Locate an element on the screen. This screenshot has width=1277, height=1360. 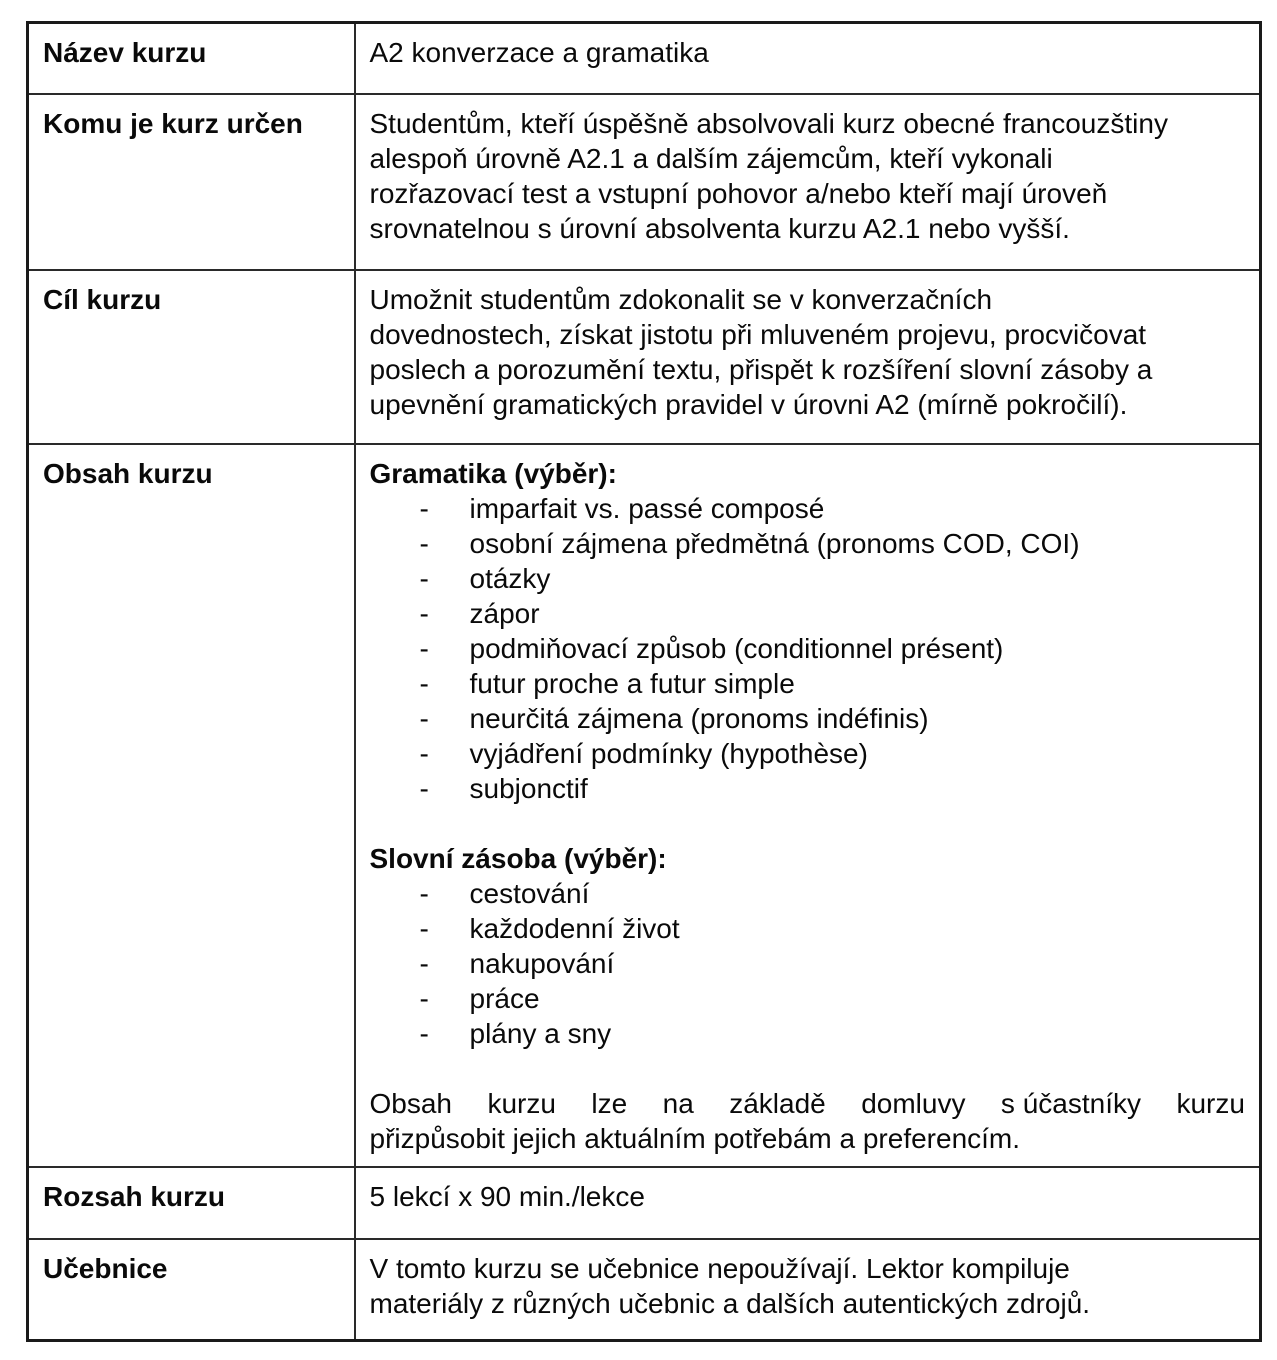
target-audience-label-cell: Komu je kurz určen is located at coordinates (191, 181).